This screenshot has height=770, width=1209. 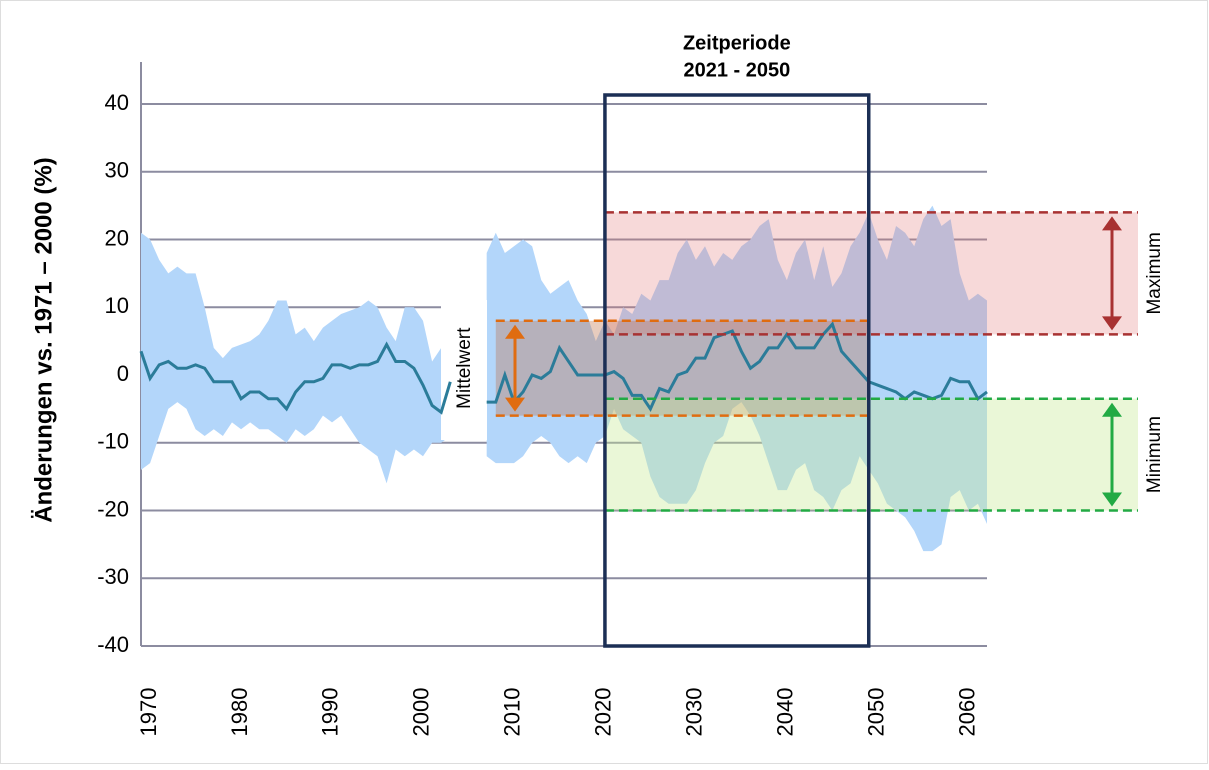 What do you see at coordinates (113, 441) in the screenshot?
I see `y-tick-label: -10` at bounding box center [113, 441].